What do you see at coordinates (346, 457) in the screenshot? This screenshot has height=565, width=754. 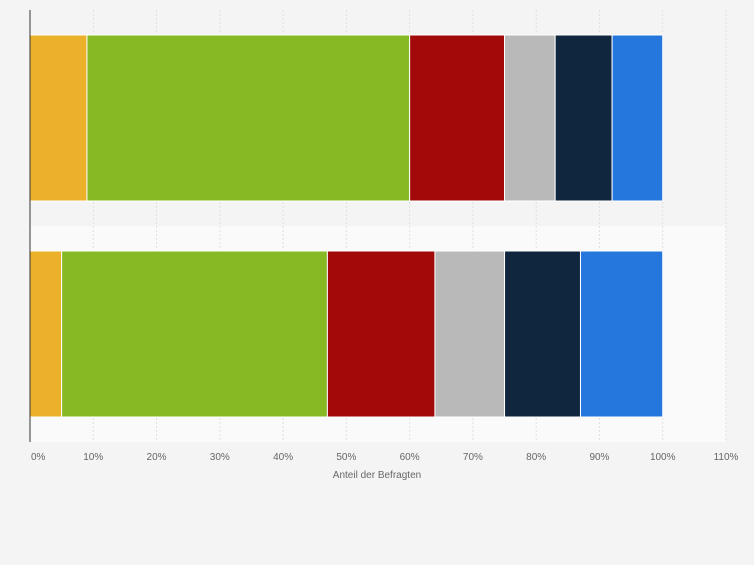 I see `x-tick-label: 50%` at bounding box center [346, 457].